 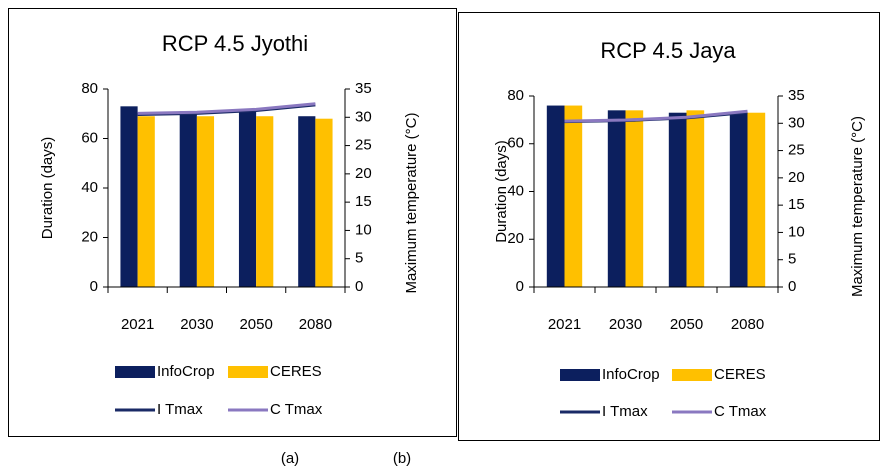 I want to click on chart-title: RCP 4.5 Jaya, so click(x=668, y=50).